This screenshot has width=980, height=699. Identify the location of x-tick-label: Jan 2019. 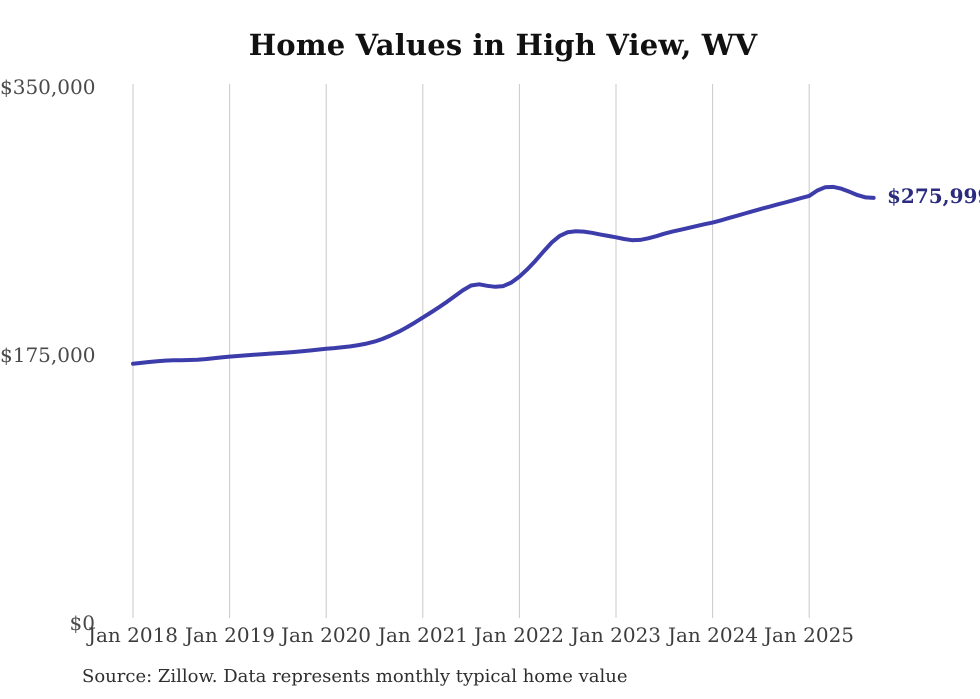
(230, 635).